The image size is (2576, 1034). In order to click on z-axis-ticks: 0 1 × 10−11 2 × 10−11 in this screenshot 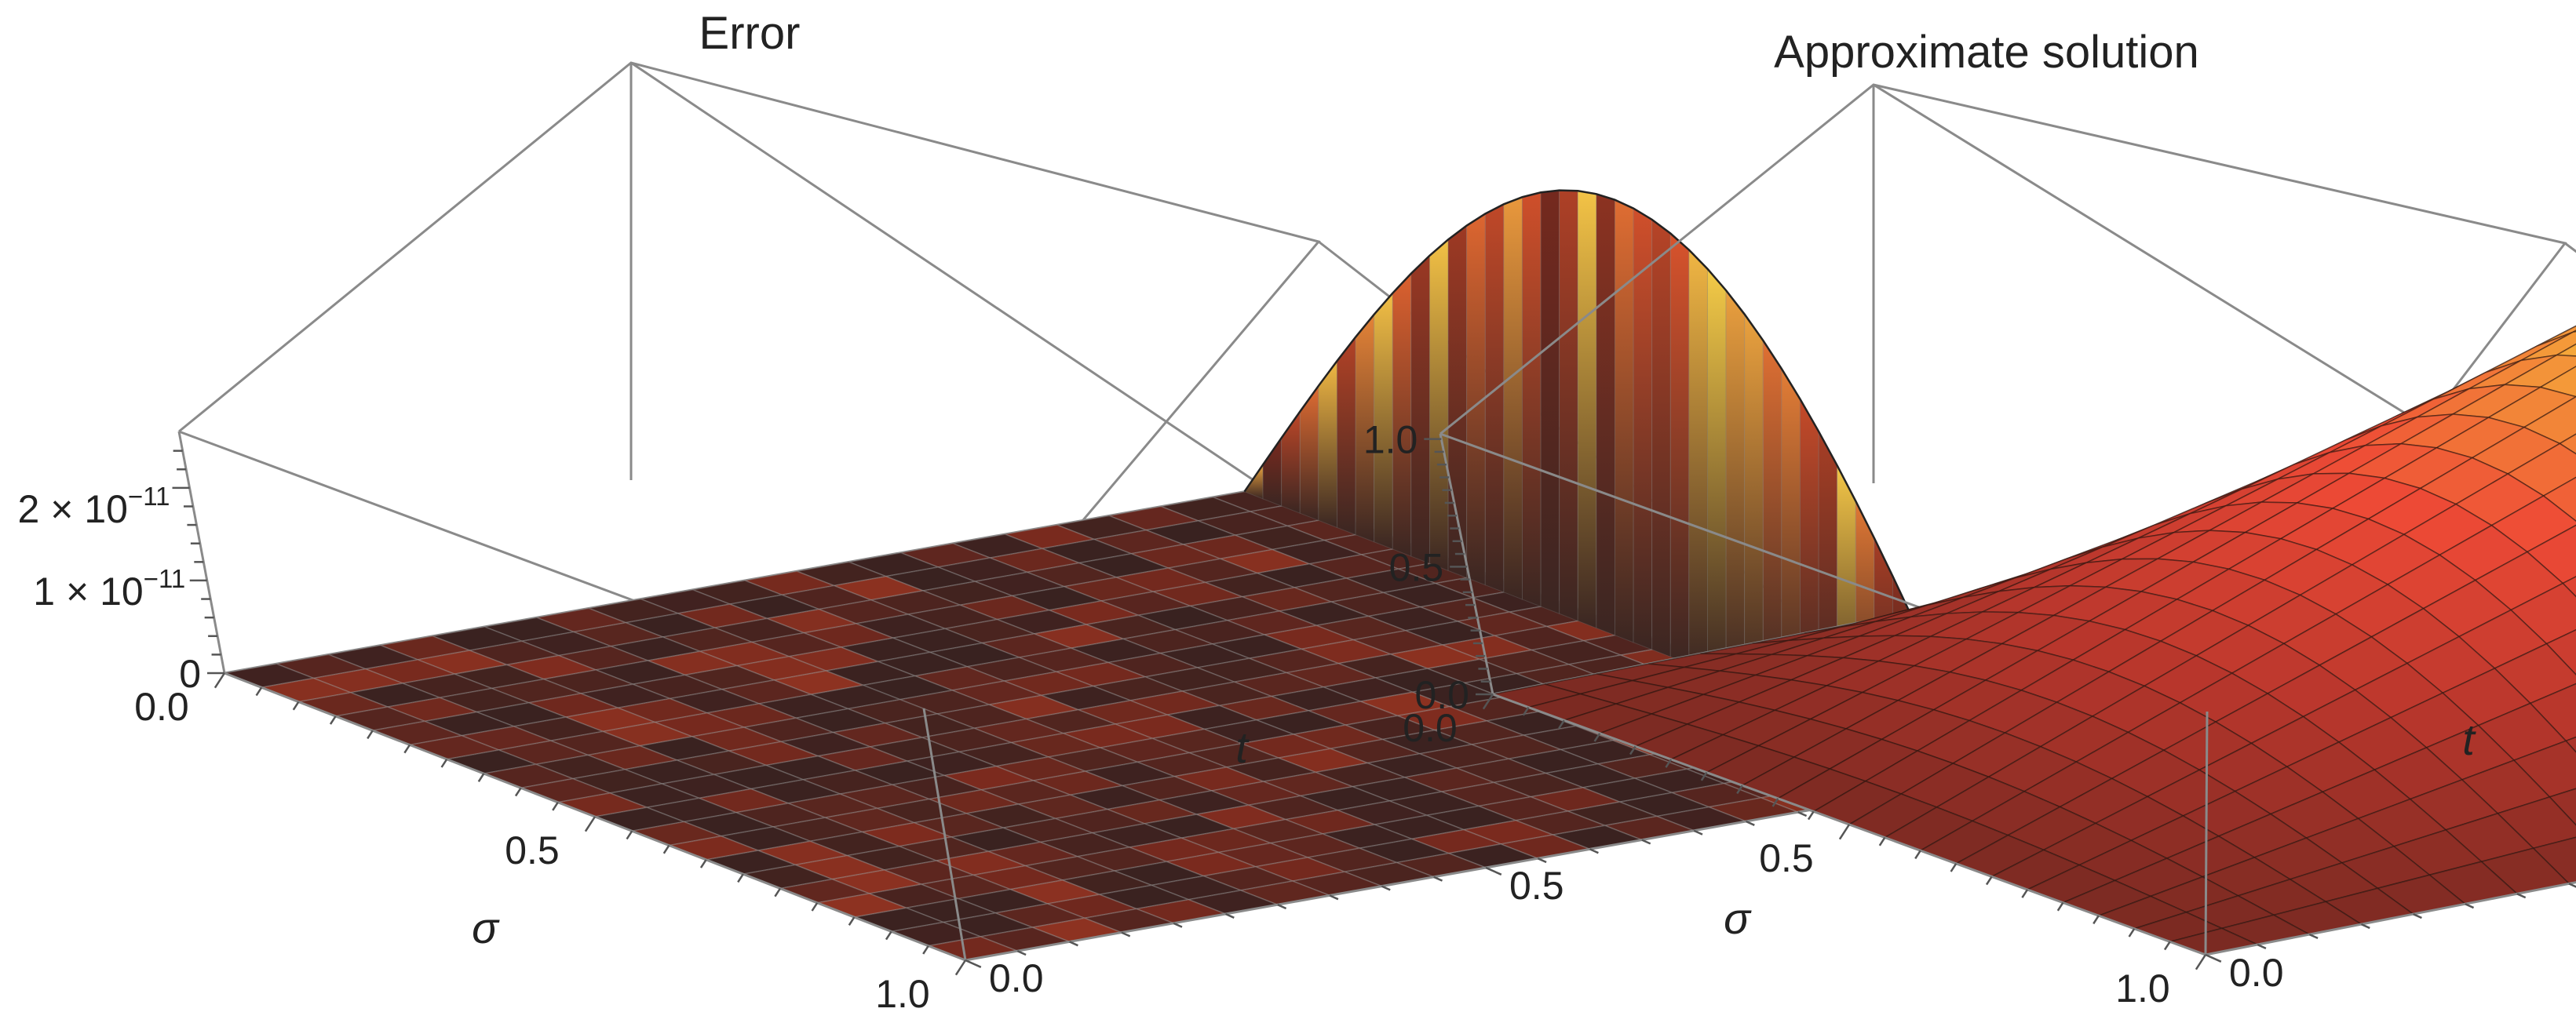, I will do `click(121, 573)`.